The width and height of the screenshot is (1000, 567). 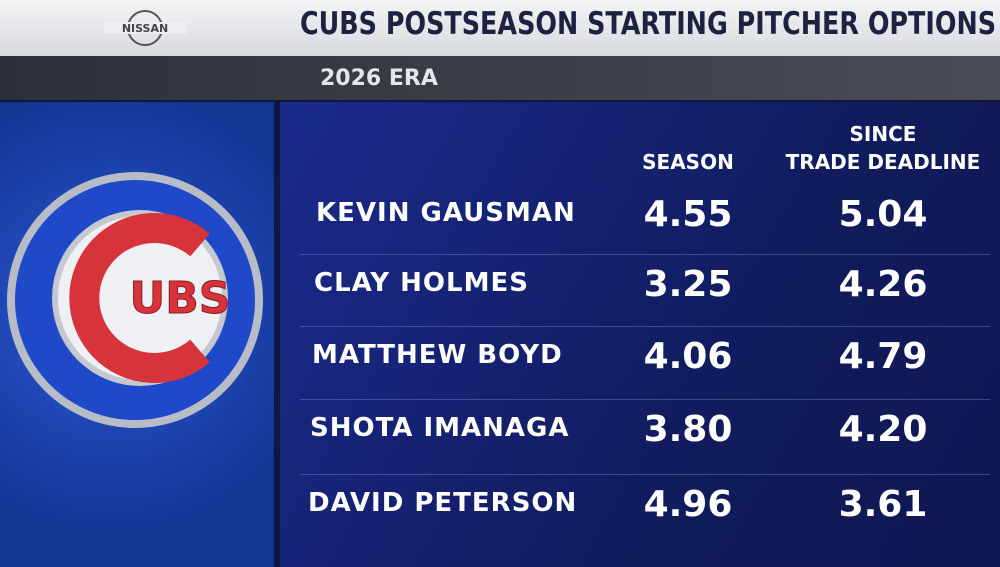 What do you see at coordinates (421, 283) in the screenshot?
I see `pitcher-name: CLAY HOLMES` at bounding box center [421, 283].